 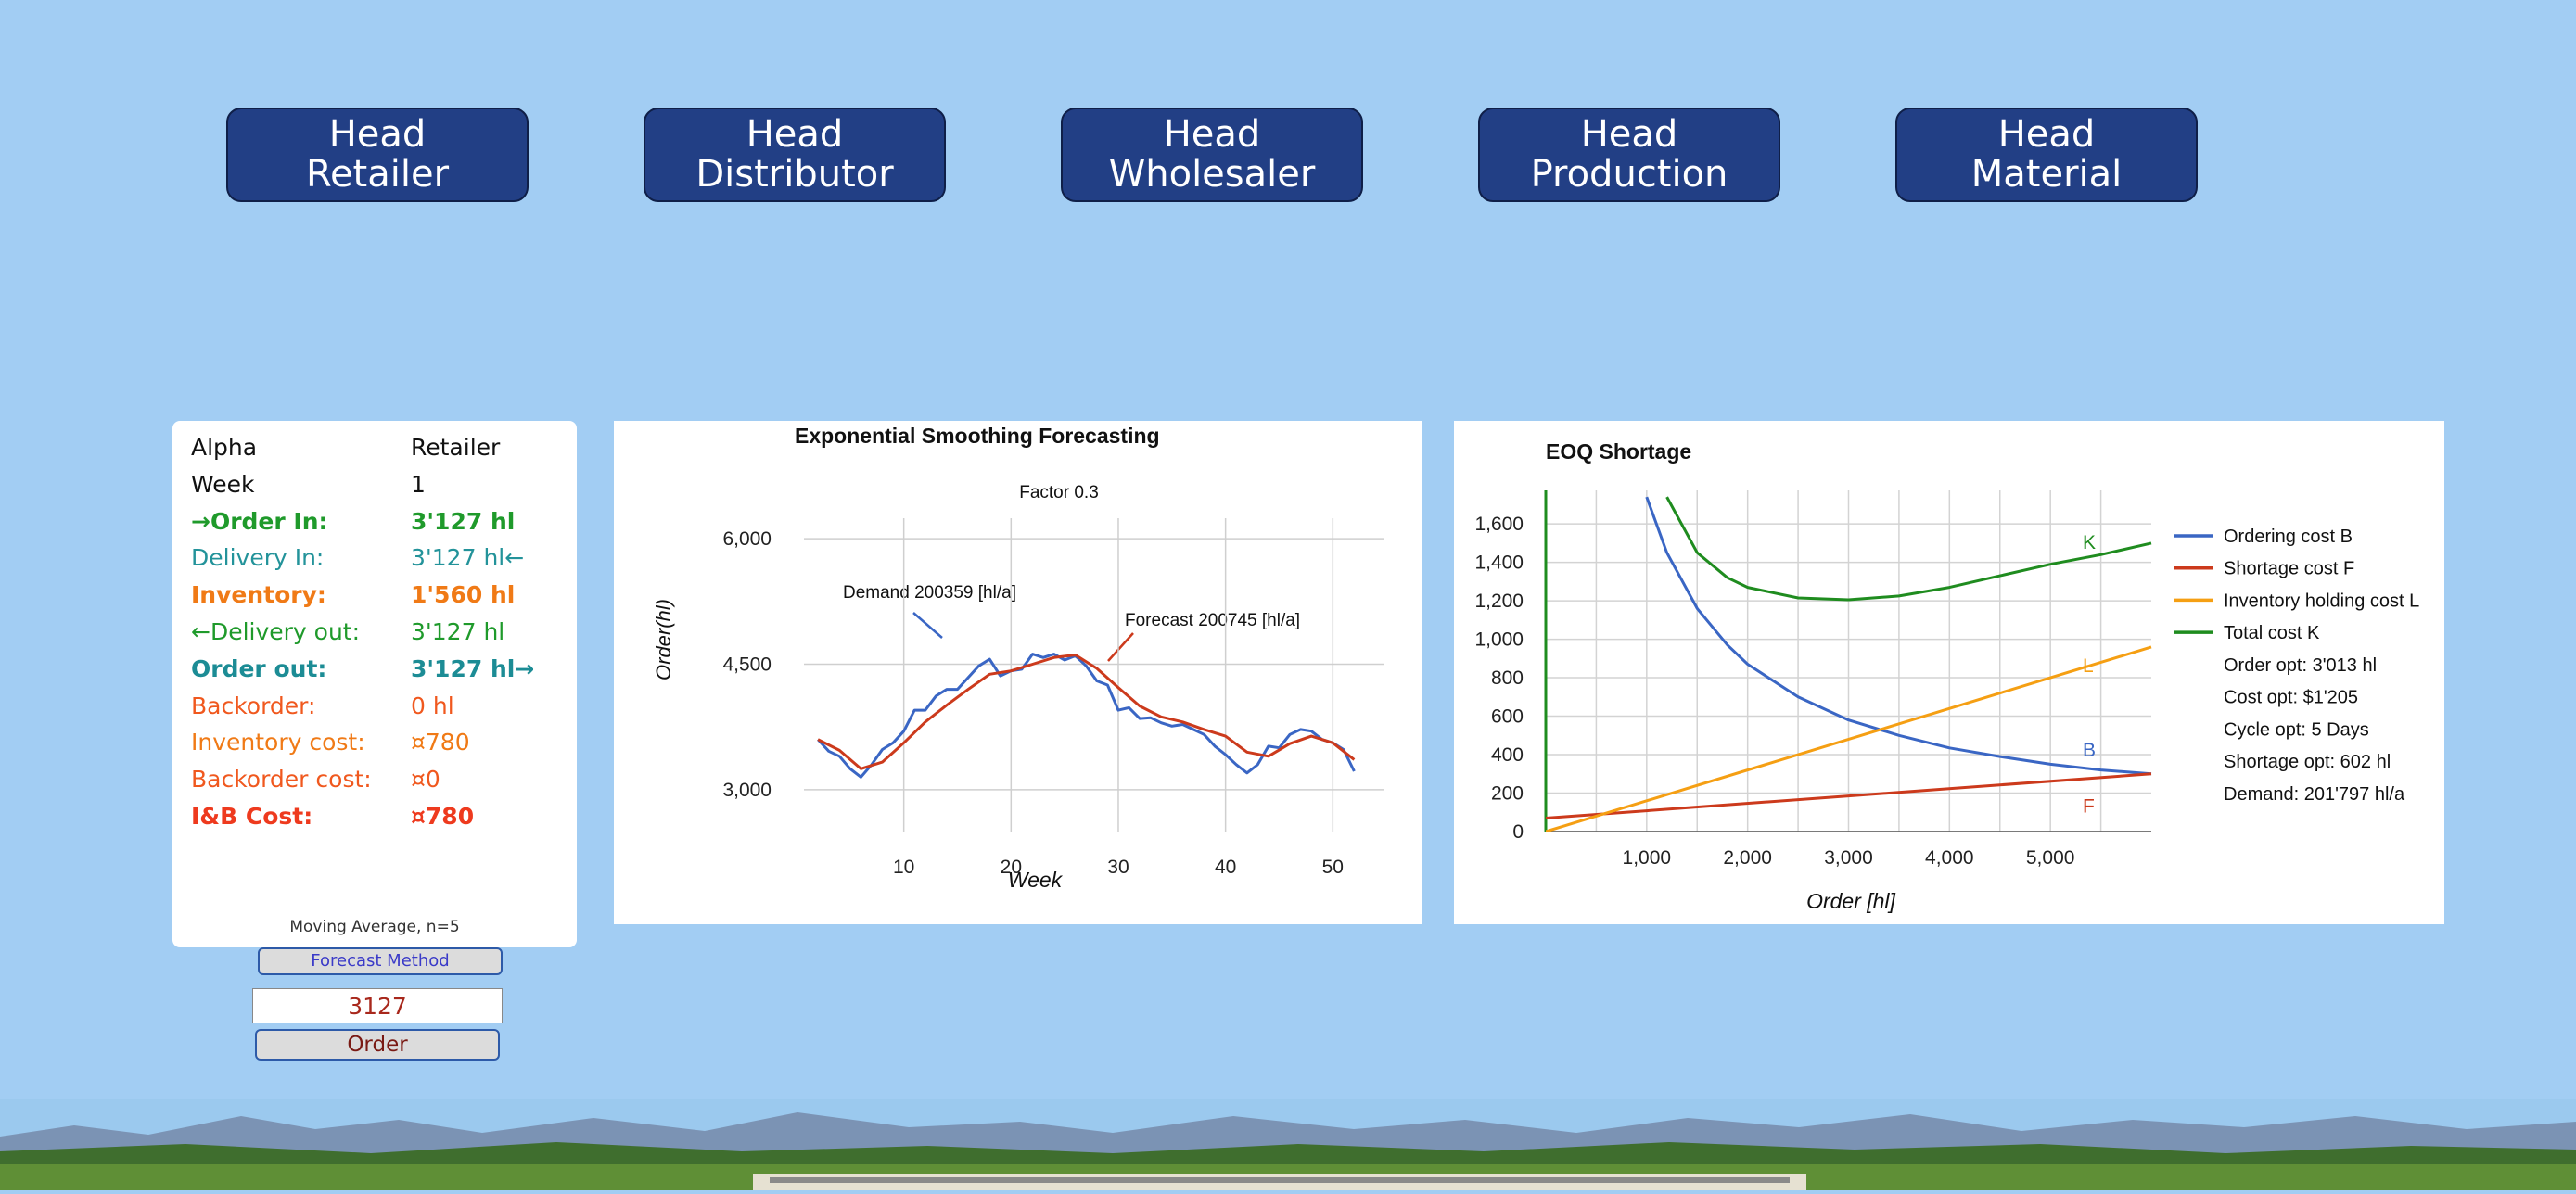 I want to click on eoq-info-line: Shortage opt: 602 hl, so click(x=2307, y=762).